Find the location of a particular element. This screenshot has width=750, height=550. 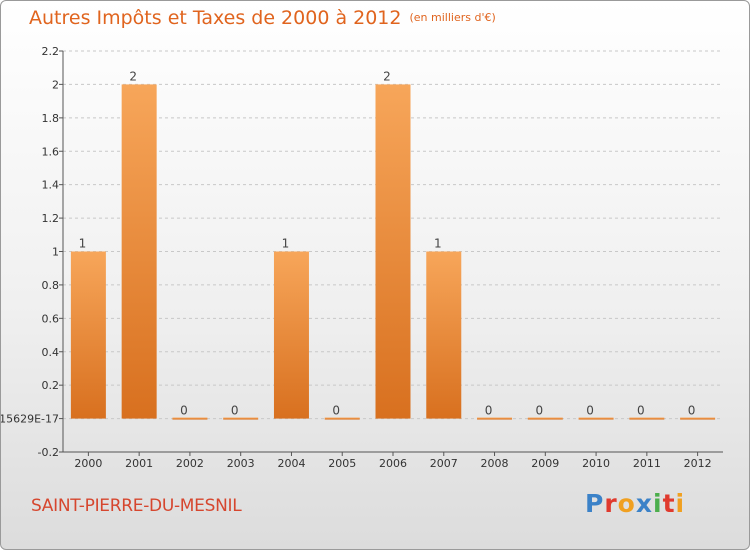

x-tick-label: 2010 is located at coordinates (596, 463).